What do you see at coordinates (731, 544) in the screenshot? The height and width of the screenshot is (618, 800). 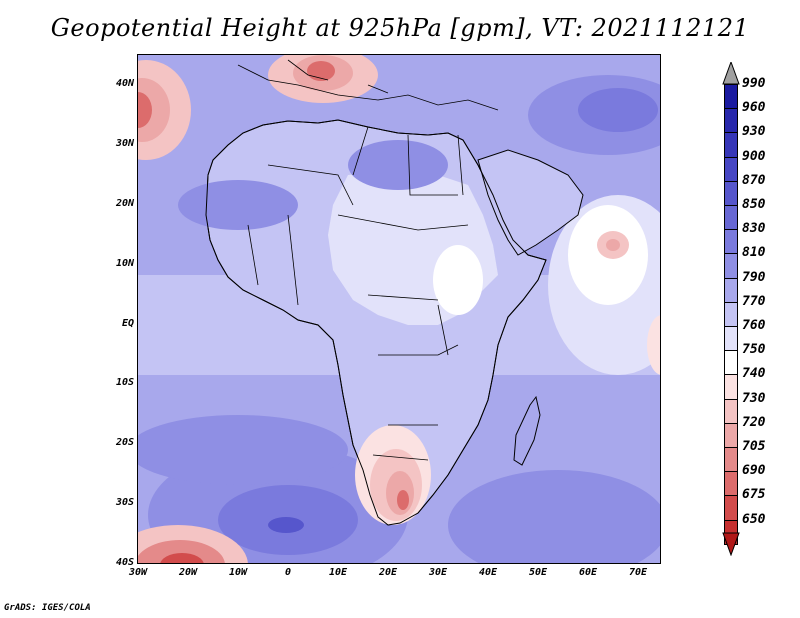 I see `colorbar-bottom-arrow-icon` at bounding box center [731, 544].